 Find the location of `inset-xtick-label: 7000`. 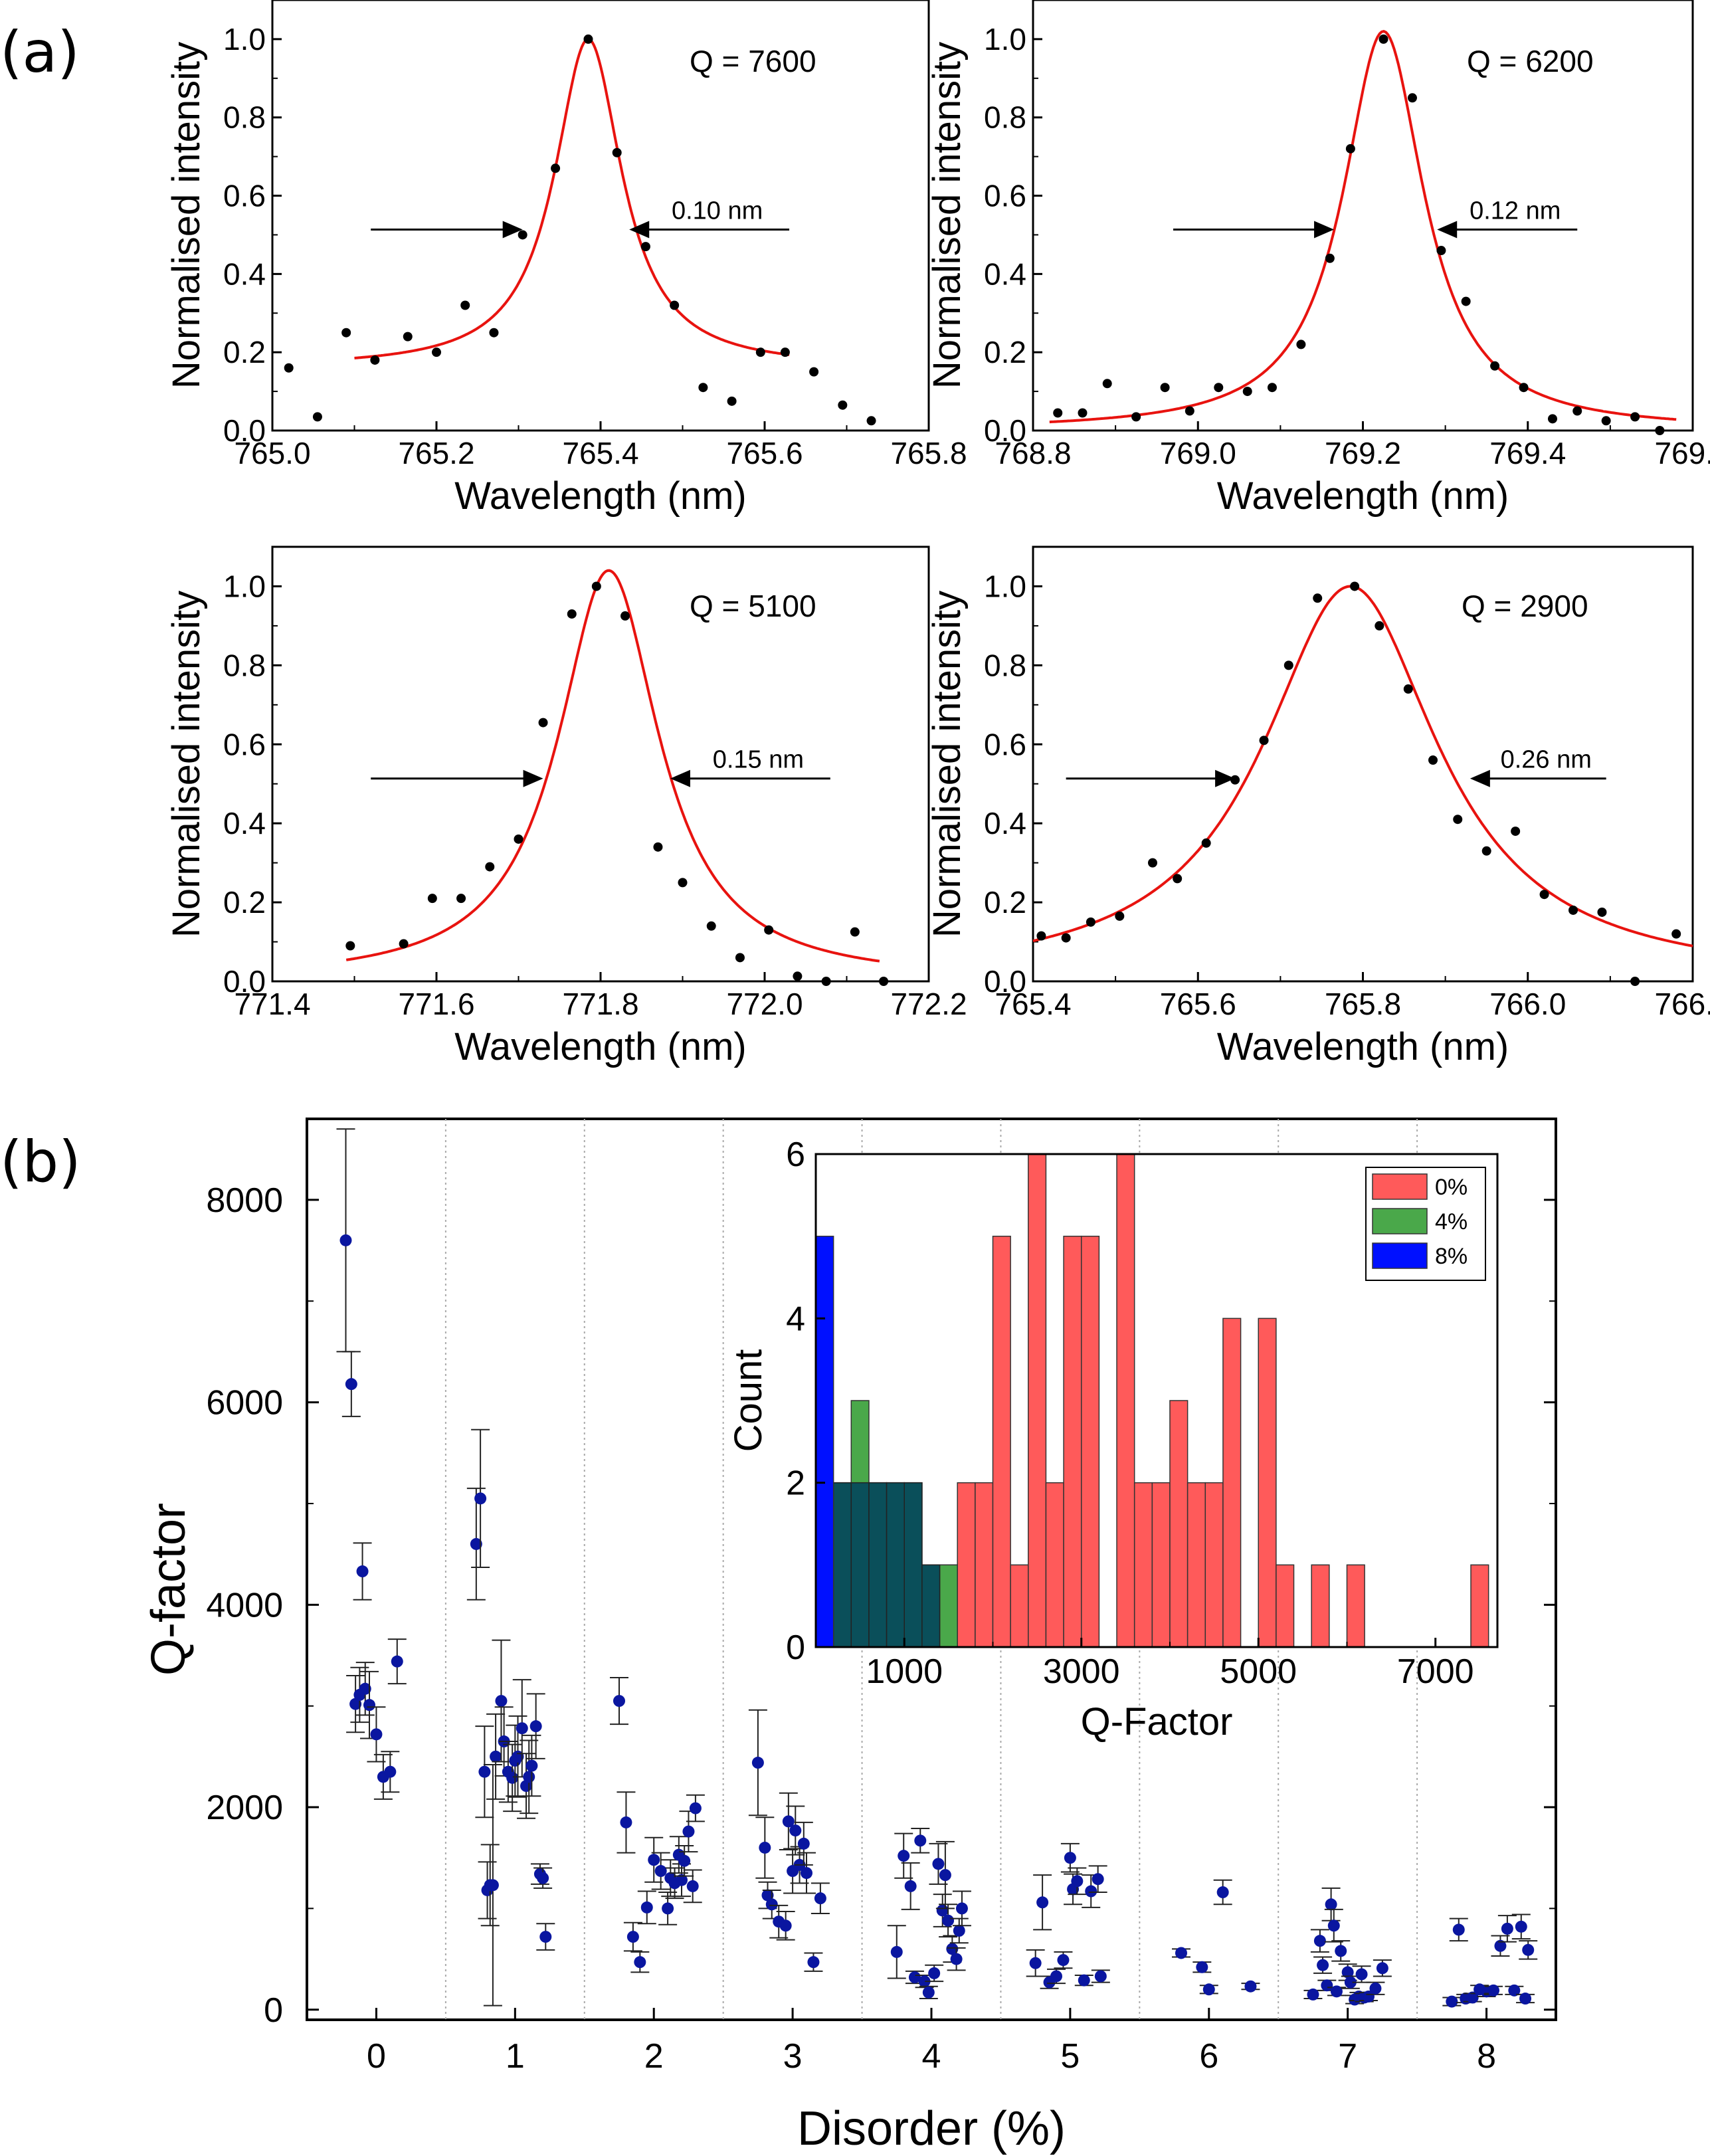

inset-xtick-label: 7000 is located at coordinates (1436, 1671).